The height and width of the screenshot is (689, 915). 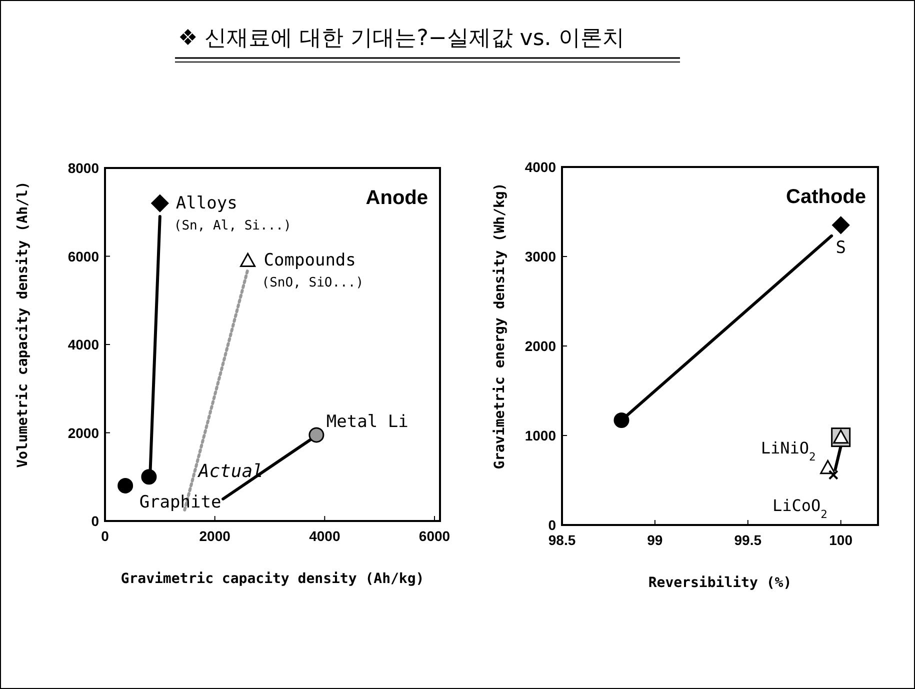 What do you see at coordinates (180, 502) in the screenshot?
I see `annotation: Graphite` at bounding box center [180, 502].